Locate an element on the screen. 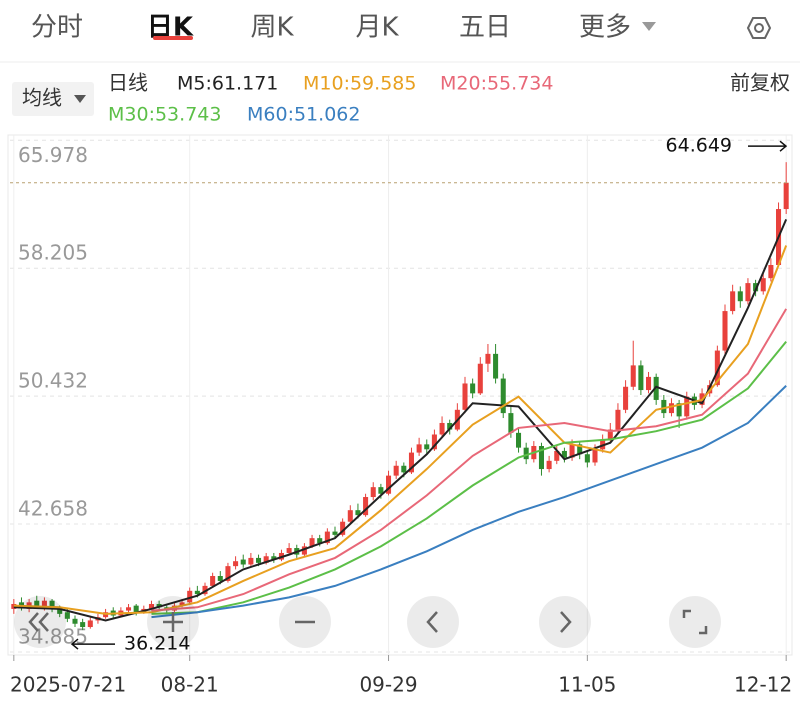 Image resolution: width=800 pixels, height=701 pixels. tab: 更多 is located at coordinates (605, 28).